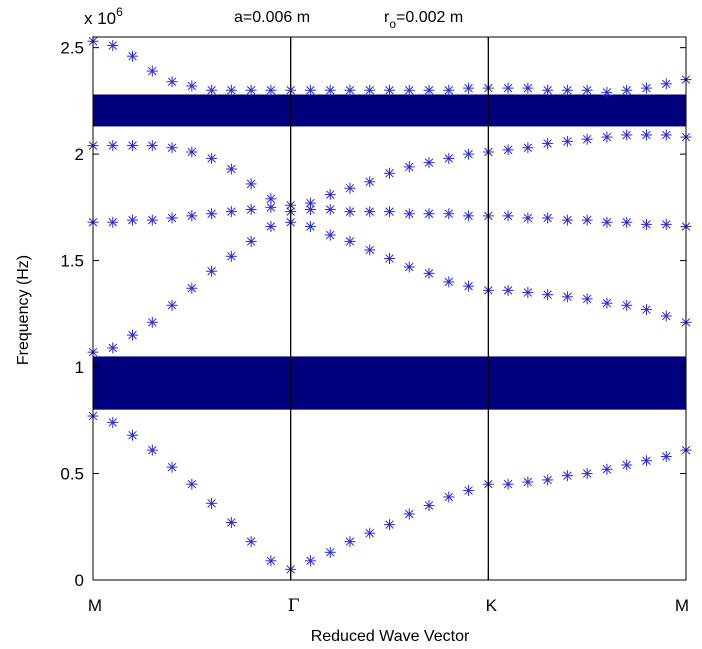 The width and height of the screenshot is (702, 649). I want to click on y-tick-label-1: 0.5, so click(72, 474).